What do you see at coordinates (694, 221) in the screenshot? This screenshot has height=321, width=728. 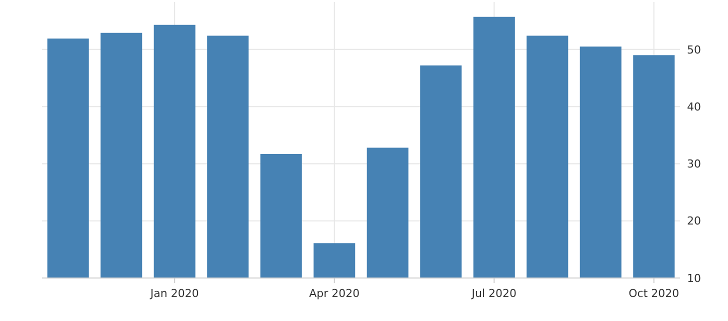 I see `y-tick-label: 20` at bounding box center [694, 221].